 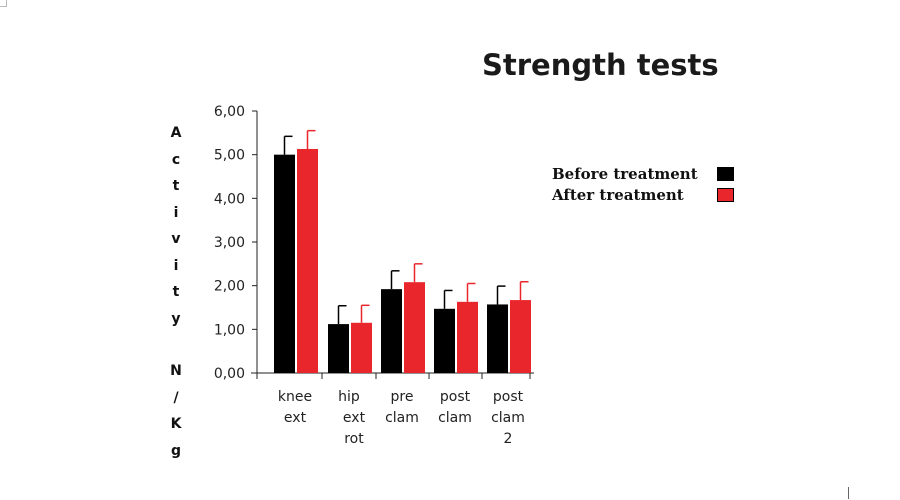 I want to click on x-category-label: 2, so click(x=508, y=439).